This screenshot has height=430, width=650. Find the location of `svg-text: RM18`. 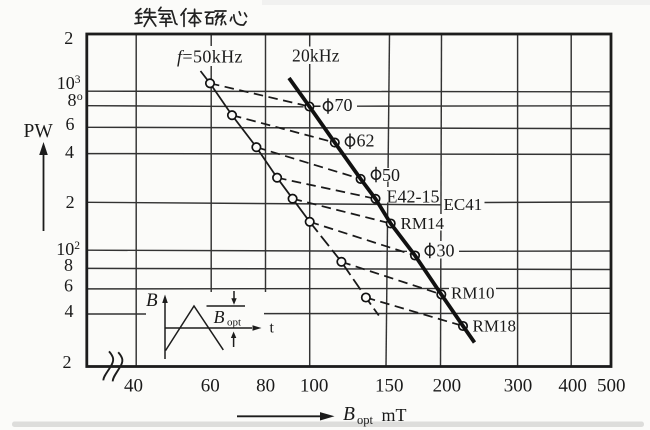

svg-text: RM18 is located at coordinates (494, 326).